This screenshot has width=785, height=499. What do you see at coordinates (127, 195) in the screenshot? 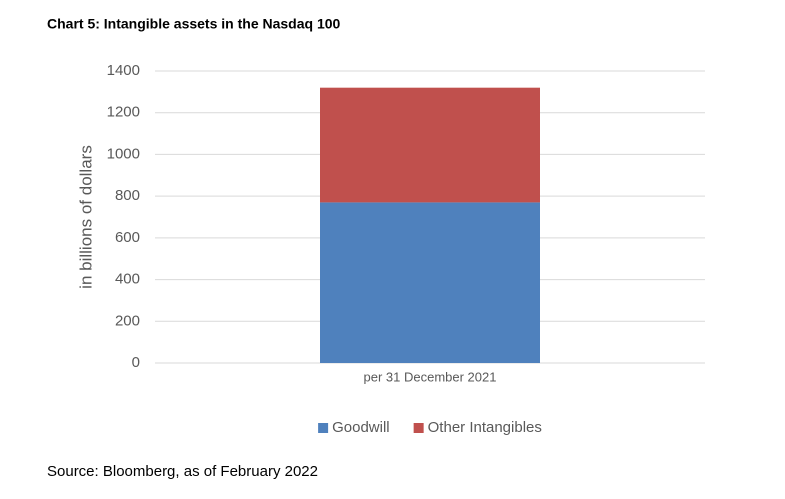
I see `y-tick-label: 800` at bounding box center [127, 195].